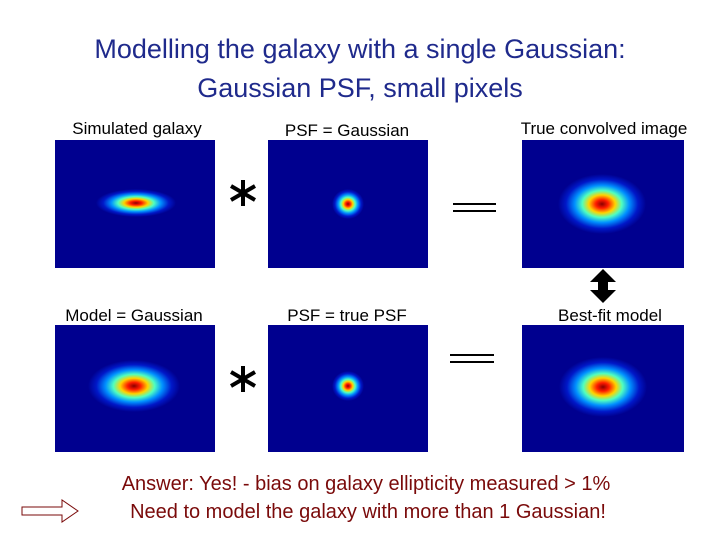  What do you see at coordinates (137, 128) in the screenshot?
I see `panel-label: Simulated galaxy` at bounding box center [137, 128].